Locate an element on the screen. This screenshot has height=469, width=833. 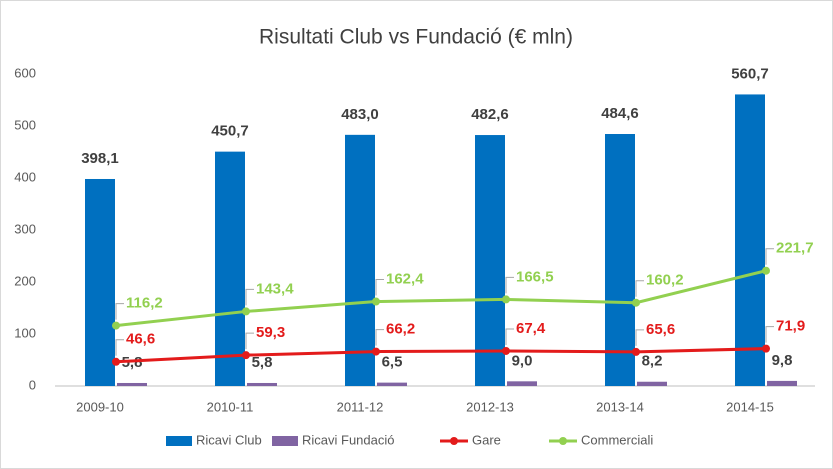
legend-label: Gare is located at coordinates (486, 439).